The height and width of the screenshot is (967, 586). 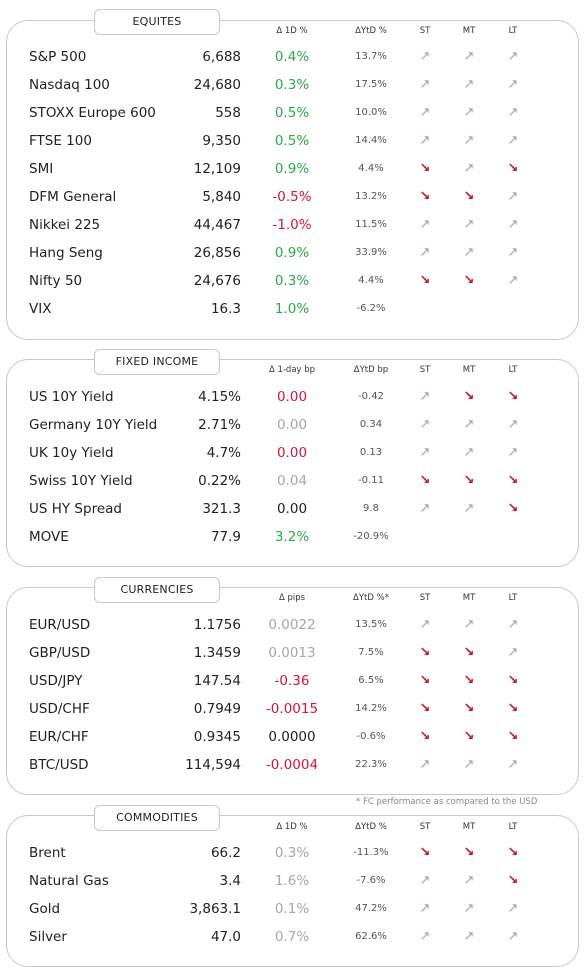 What do you see at coordinates (293, 509) in the screenshot?
I see `table-row: US HY Spread 321.3 0.00 9.8 ↗ ↗ ↘` at bounding box center [293, 509].